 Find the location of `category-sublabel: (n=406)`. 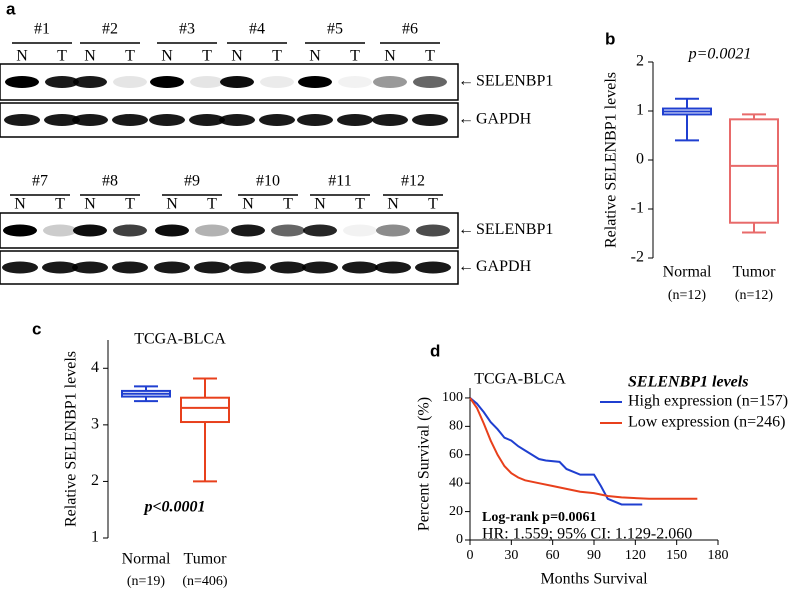

category-sublabel: (n=406) is located at coordinates (205, 581).